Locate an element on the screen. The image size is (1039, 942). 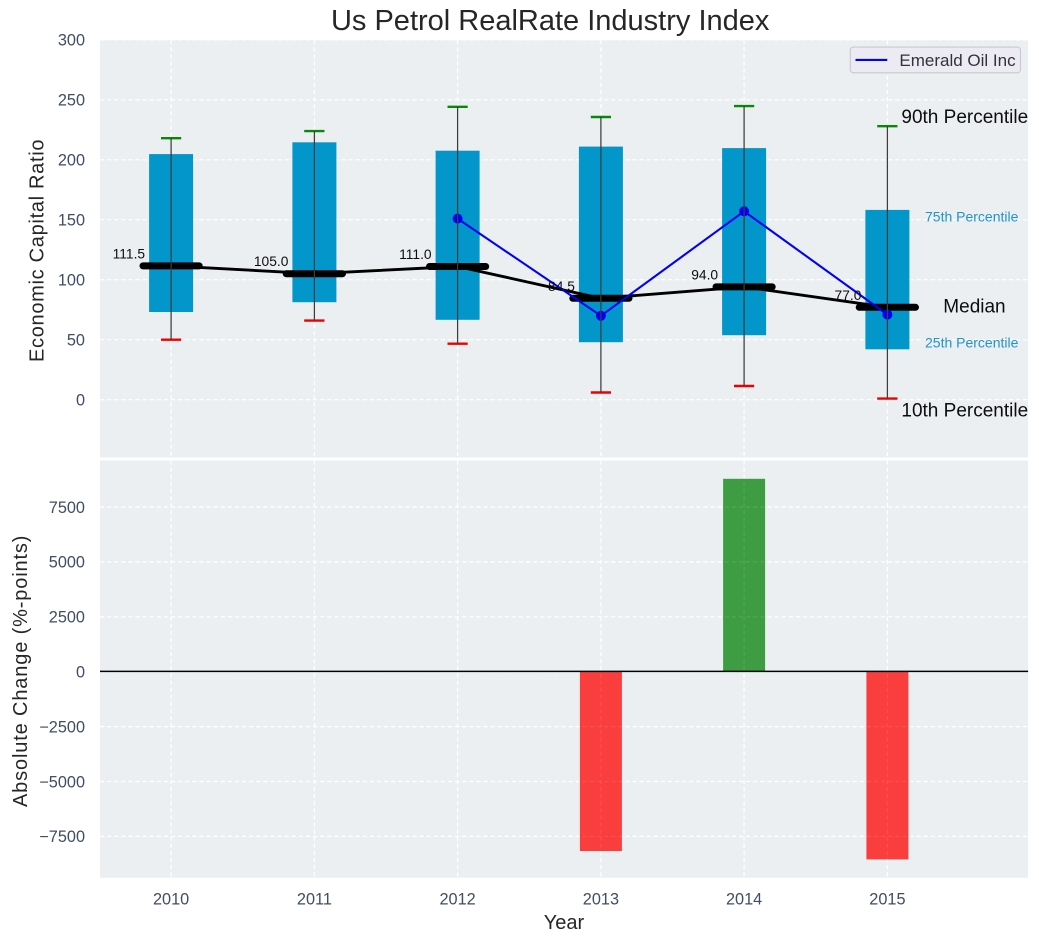
svg-text: 111.5 is located at coordinates (129, 253).